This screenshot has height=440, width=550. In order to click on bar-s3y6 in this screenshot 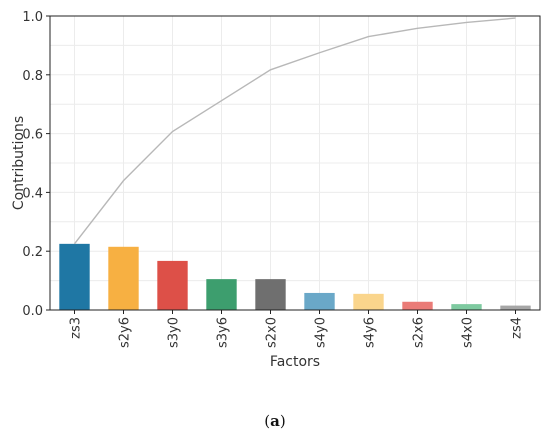, I will do `click(221, 294)`.